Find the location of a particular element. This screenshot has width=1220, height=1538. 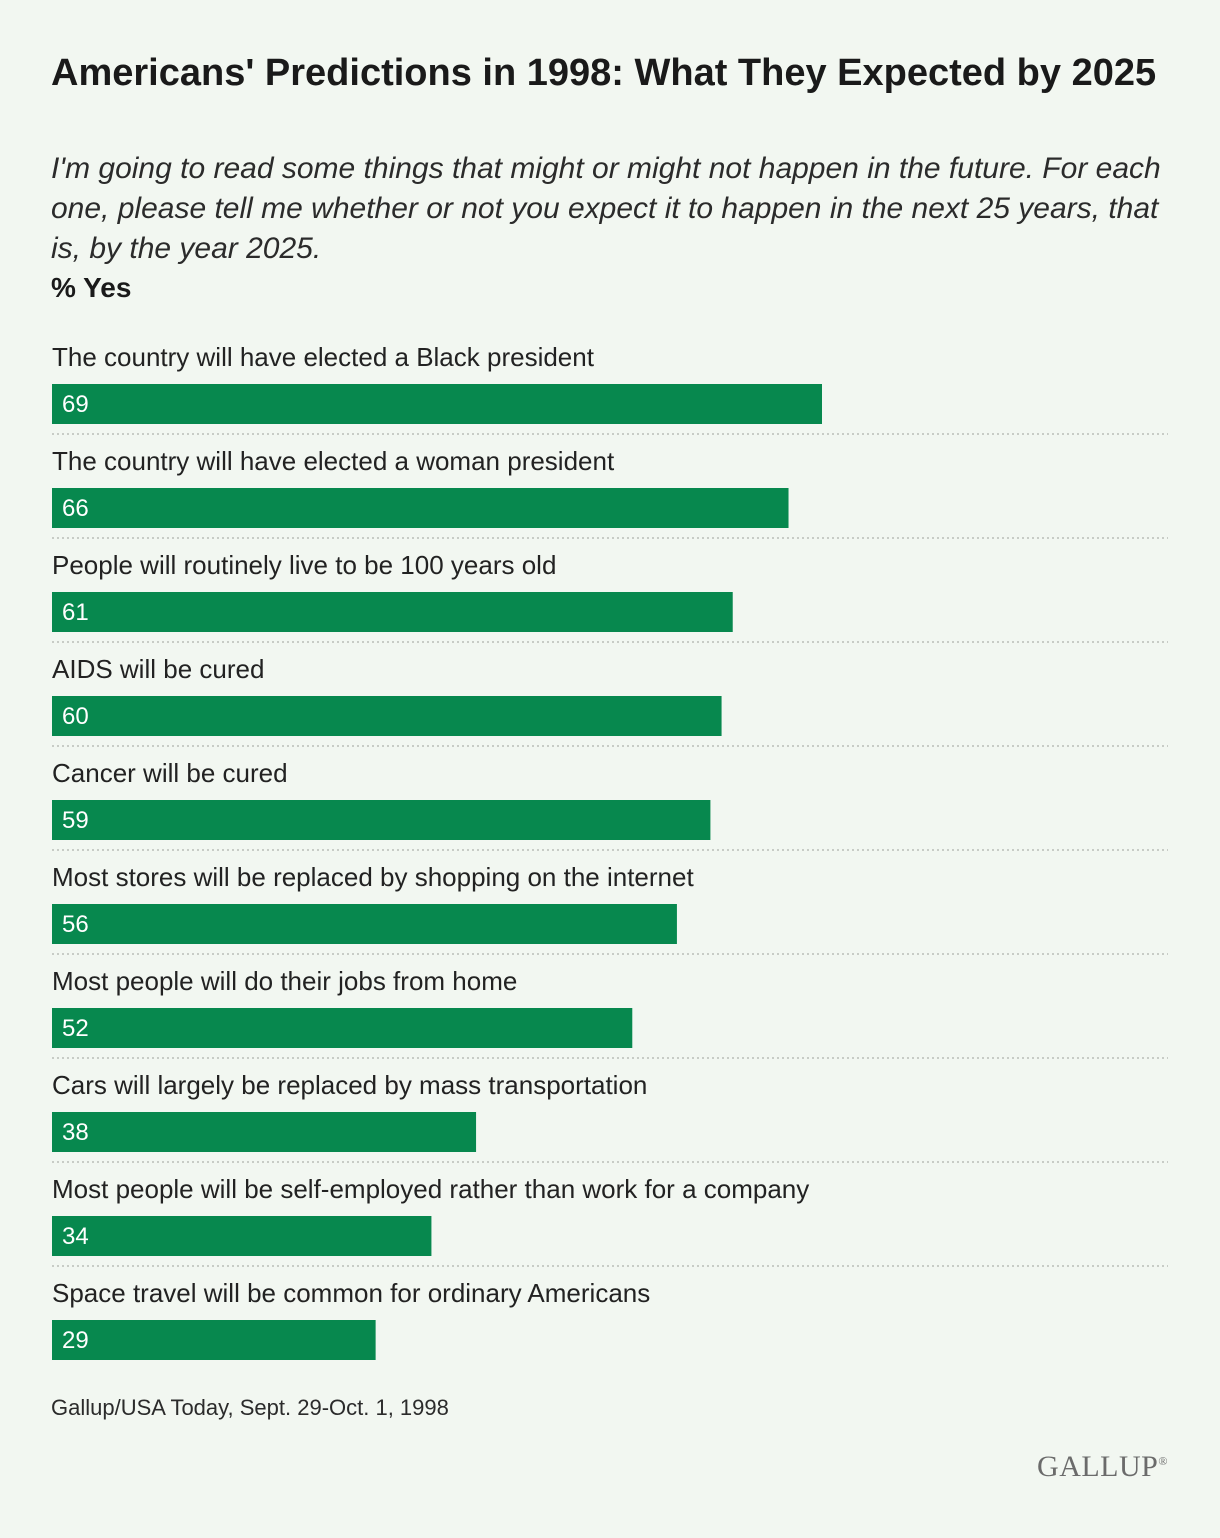

value-label: 34 is located at coordinates (75, 1236).